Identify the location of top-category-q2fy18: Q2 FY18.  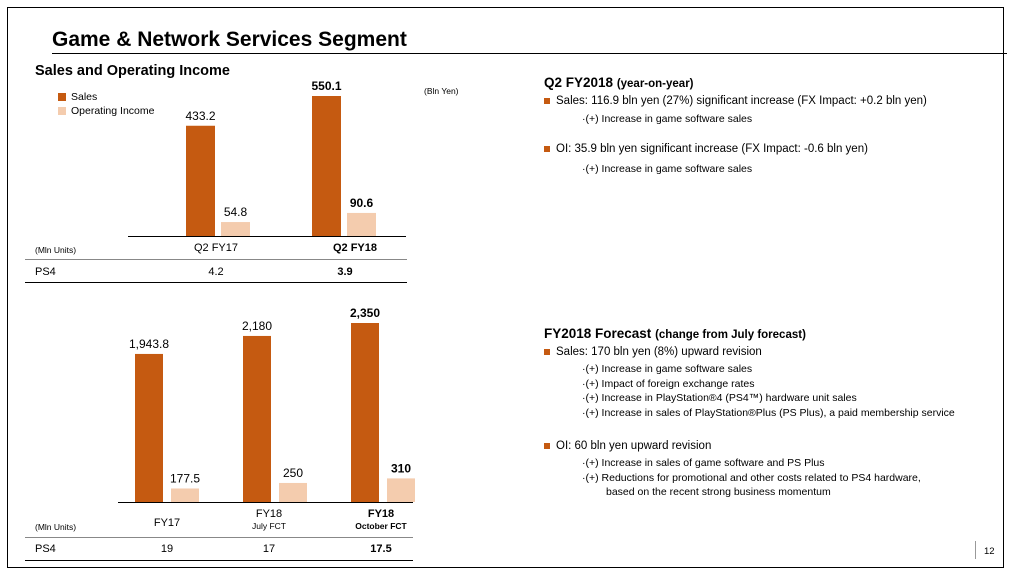
(355, 248).